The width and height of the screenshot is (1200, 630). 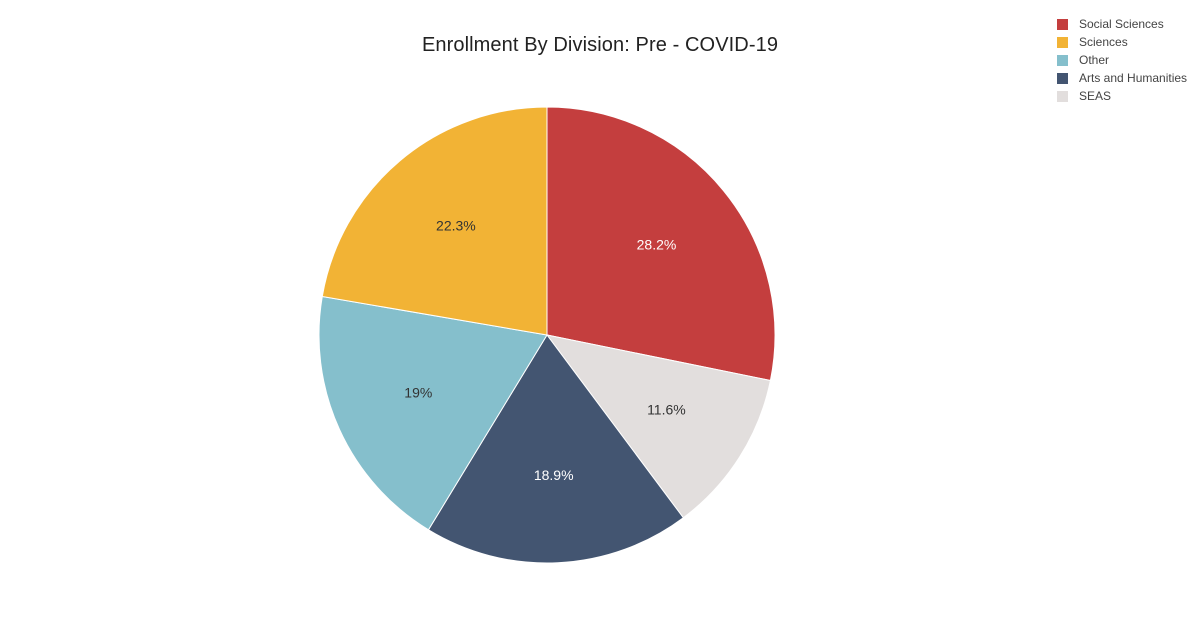 I want to click on pie-slice-labels: 28.2% 11.6% 18.9% 19% 22.3%, so click(x=544, y=350).